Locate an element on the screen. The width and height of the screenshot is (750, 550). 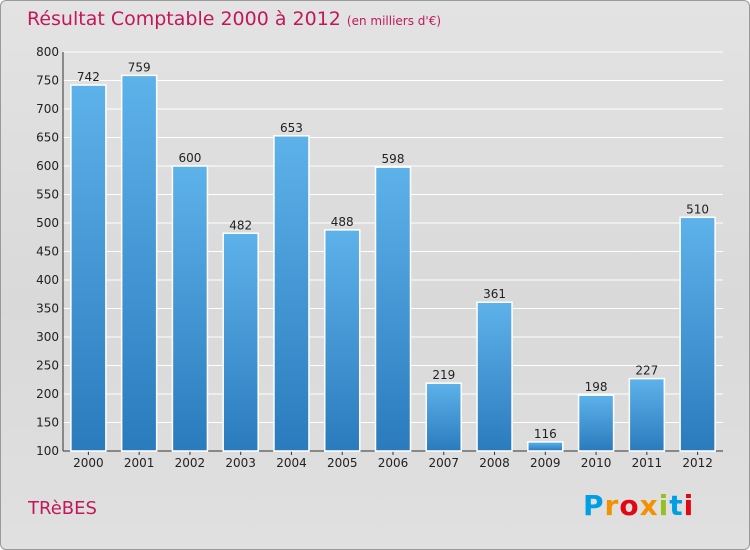
y-tick-label: 400 is located at coordinates (47, 280).